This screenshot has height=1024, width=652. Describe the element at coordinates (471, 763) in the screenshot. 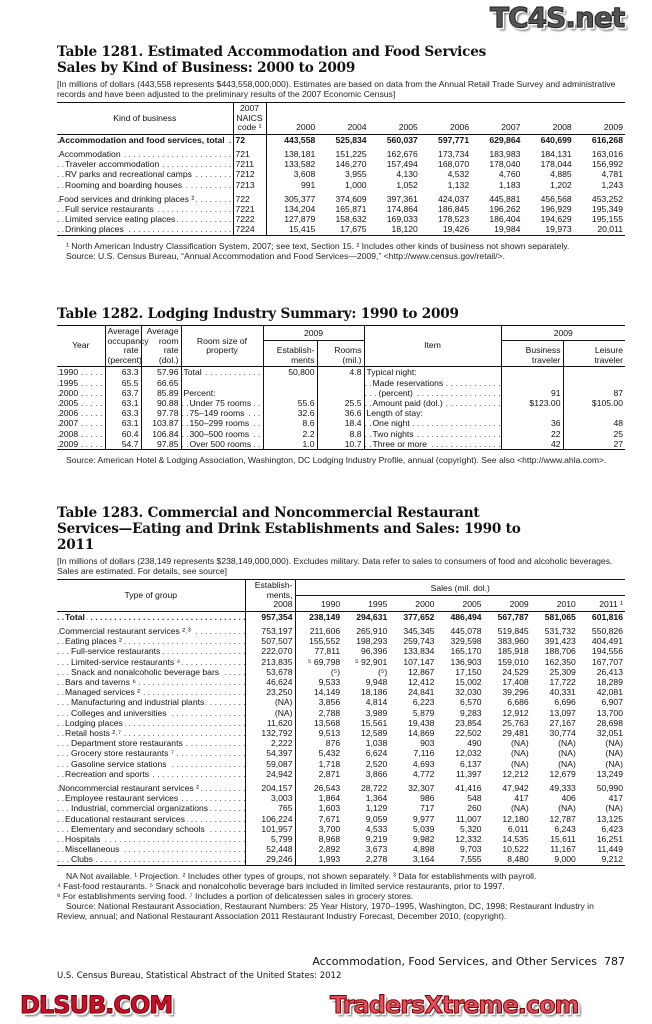

I see `value-cell: 6,137` at that location.